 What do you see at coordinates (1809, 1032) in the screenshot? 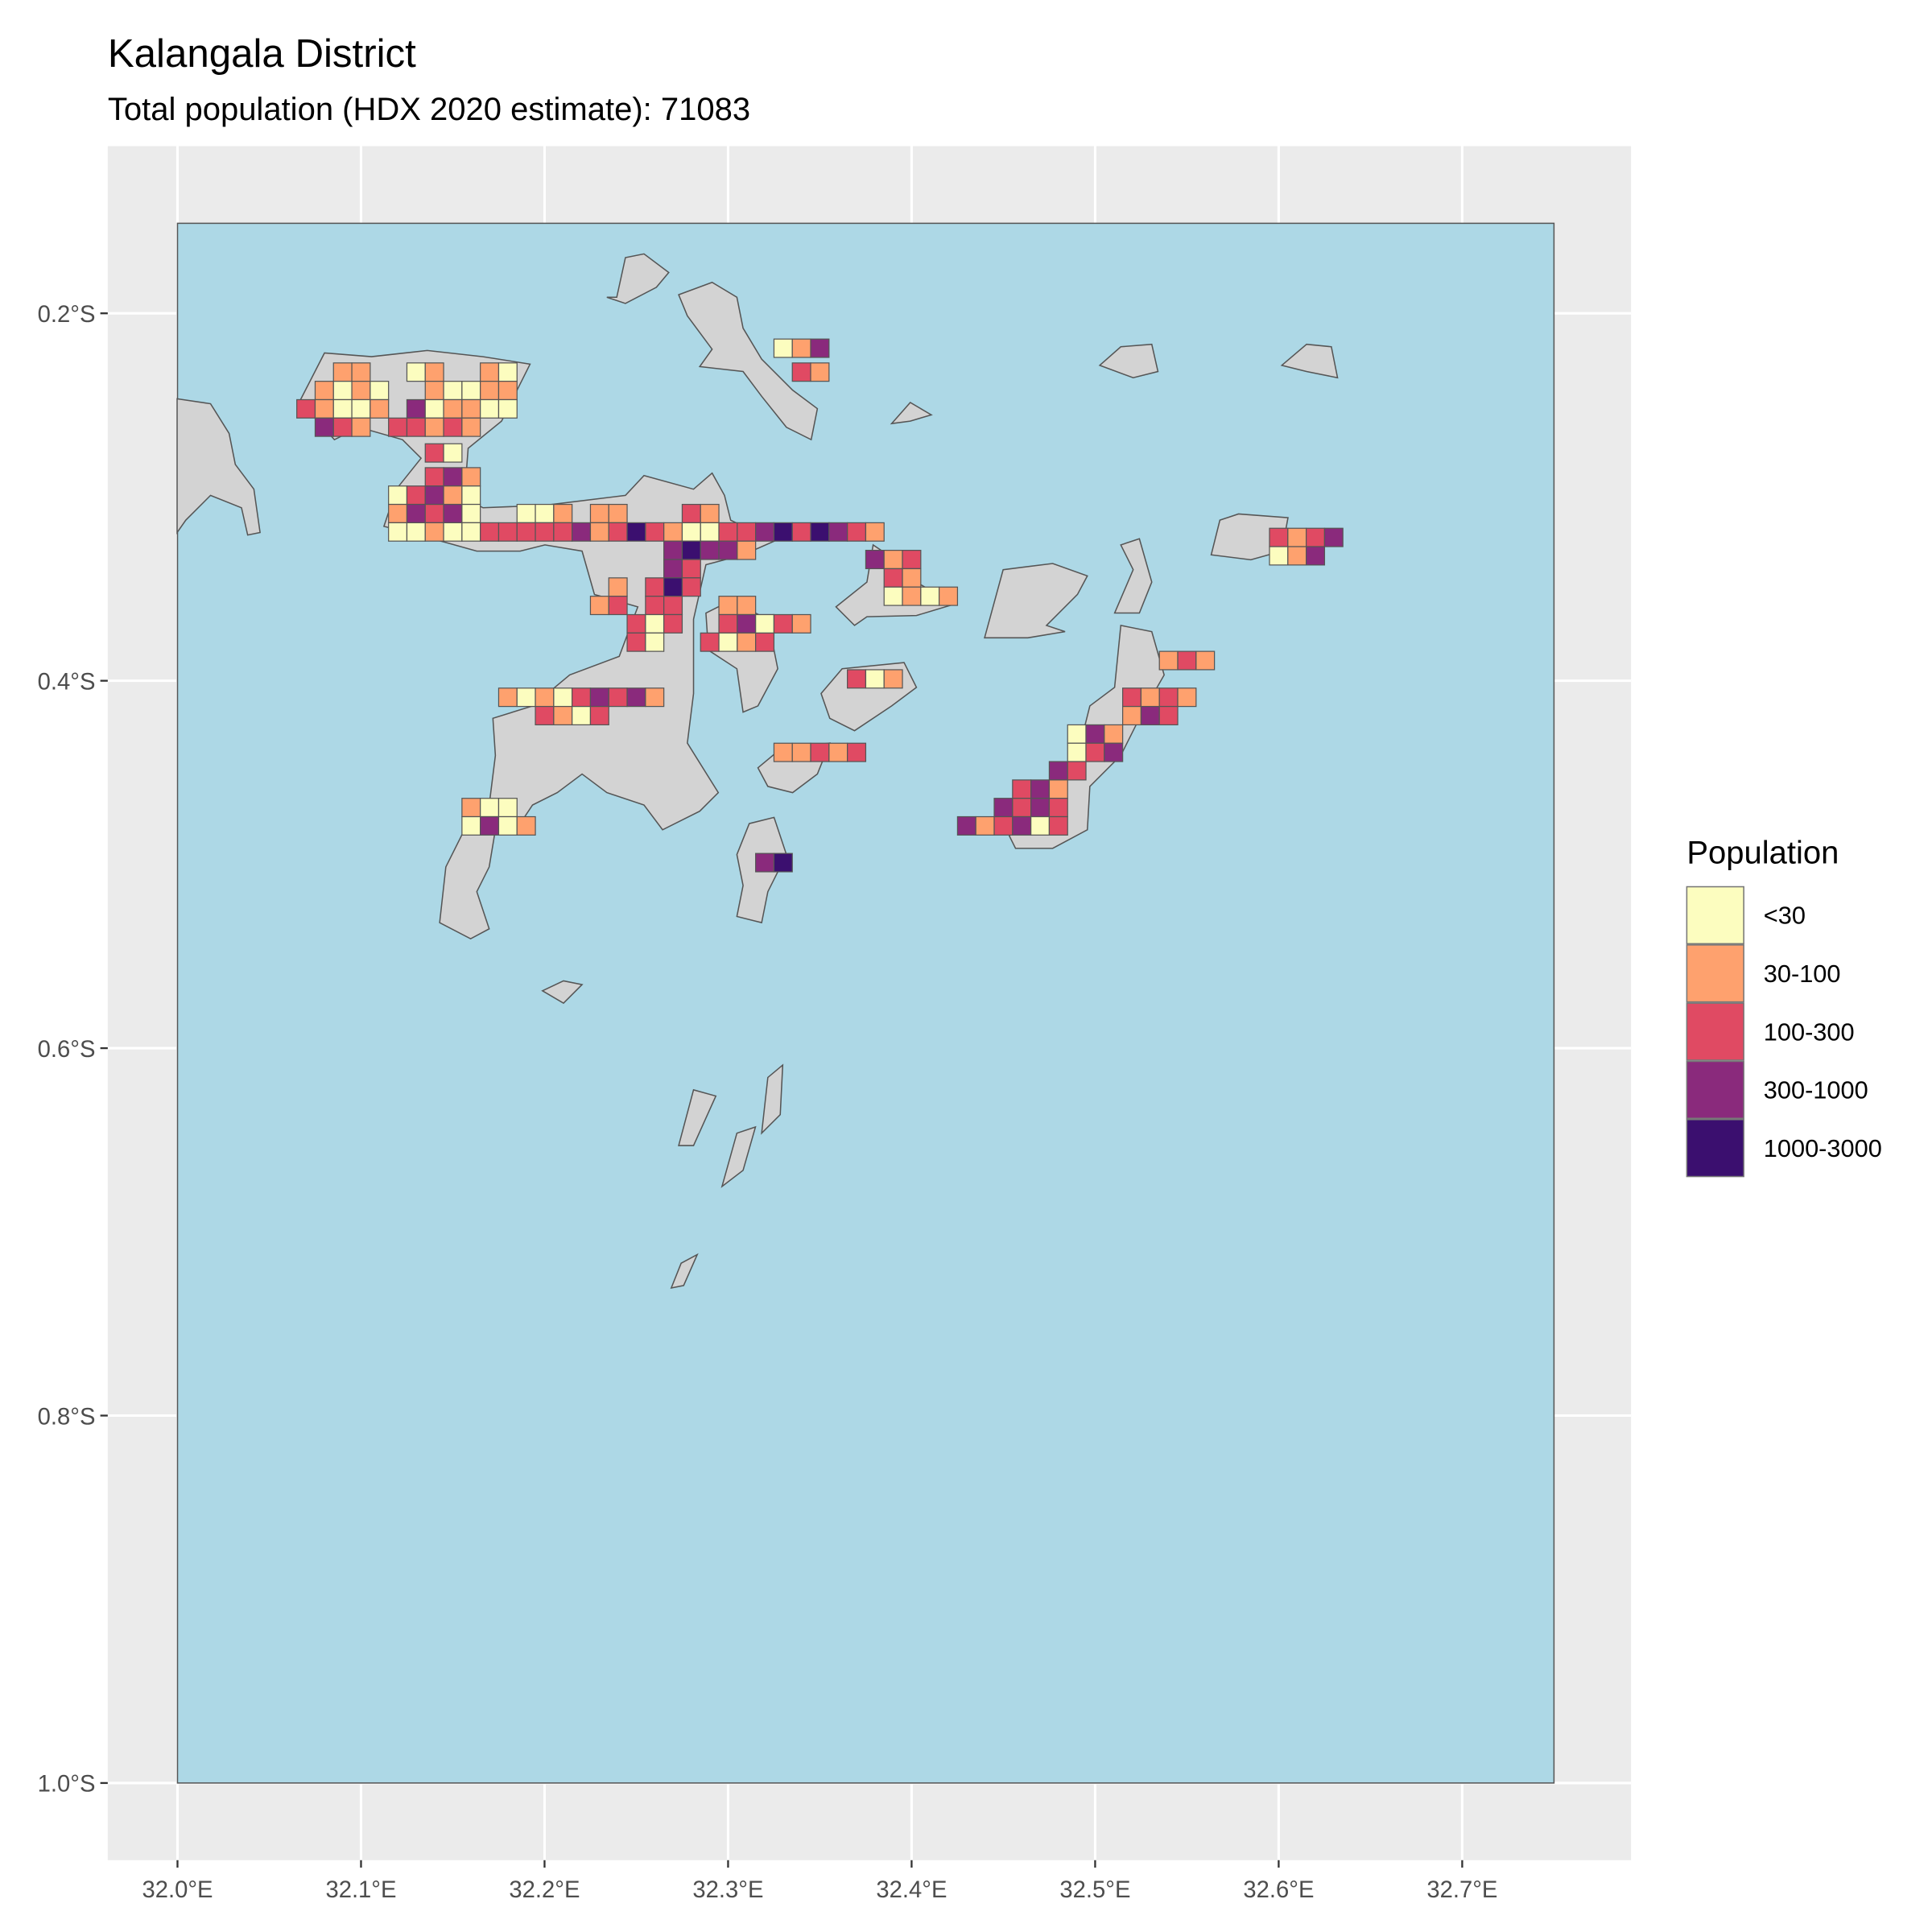
I see `legend-label: 100-300` at bounding box center [1809, 1032].